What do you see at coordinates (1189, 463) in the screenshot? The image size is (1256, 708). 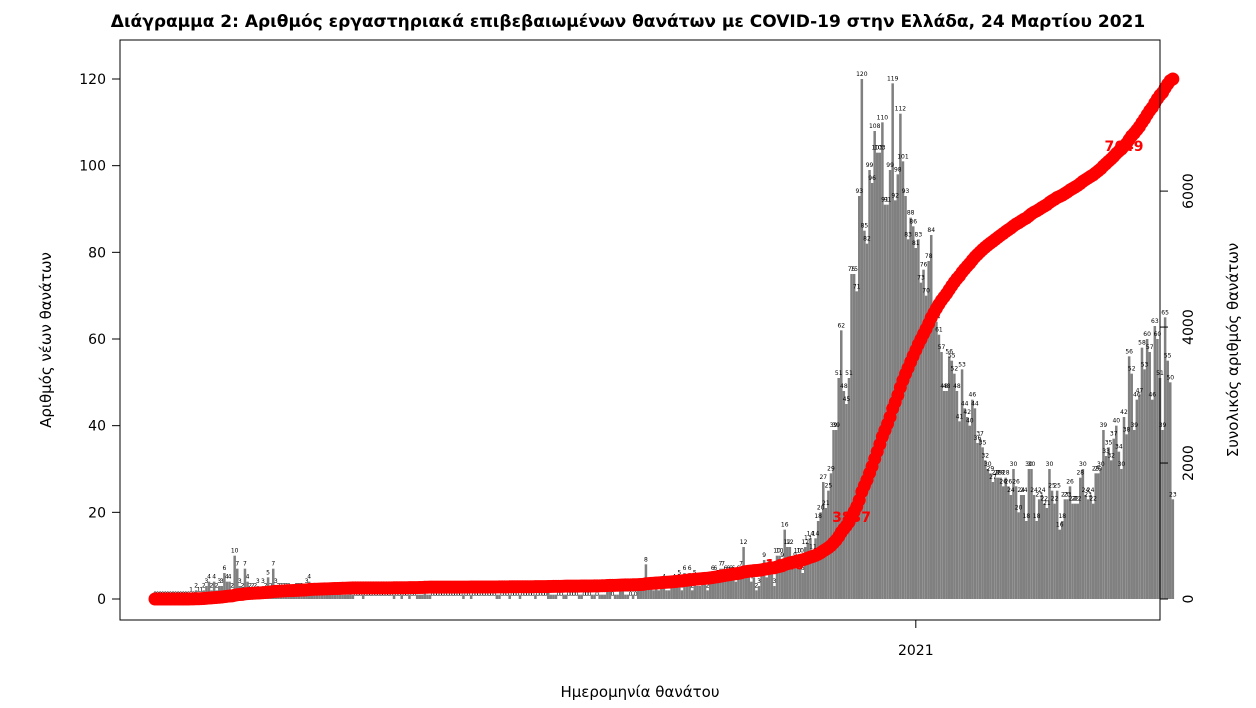 I see `y2-tick-label: 2000` at bounding box center [1189, 463].